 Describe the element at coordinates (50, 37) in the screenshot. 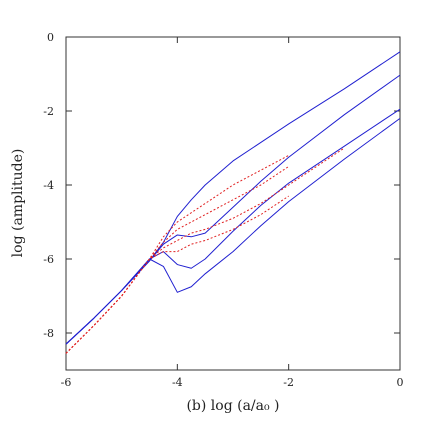

I see `y-tick-label: 0` at that location.